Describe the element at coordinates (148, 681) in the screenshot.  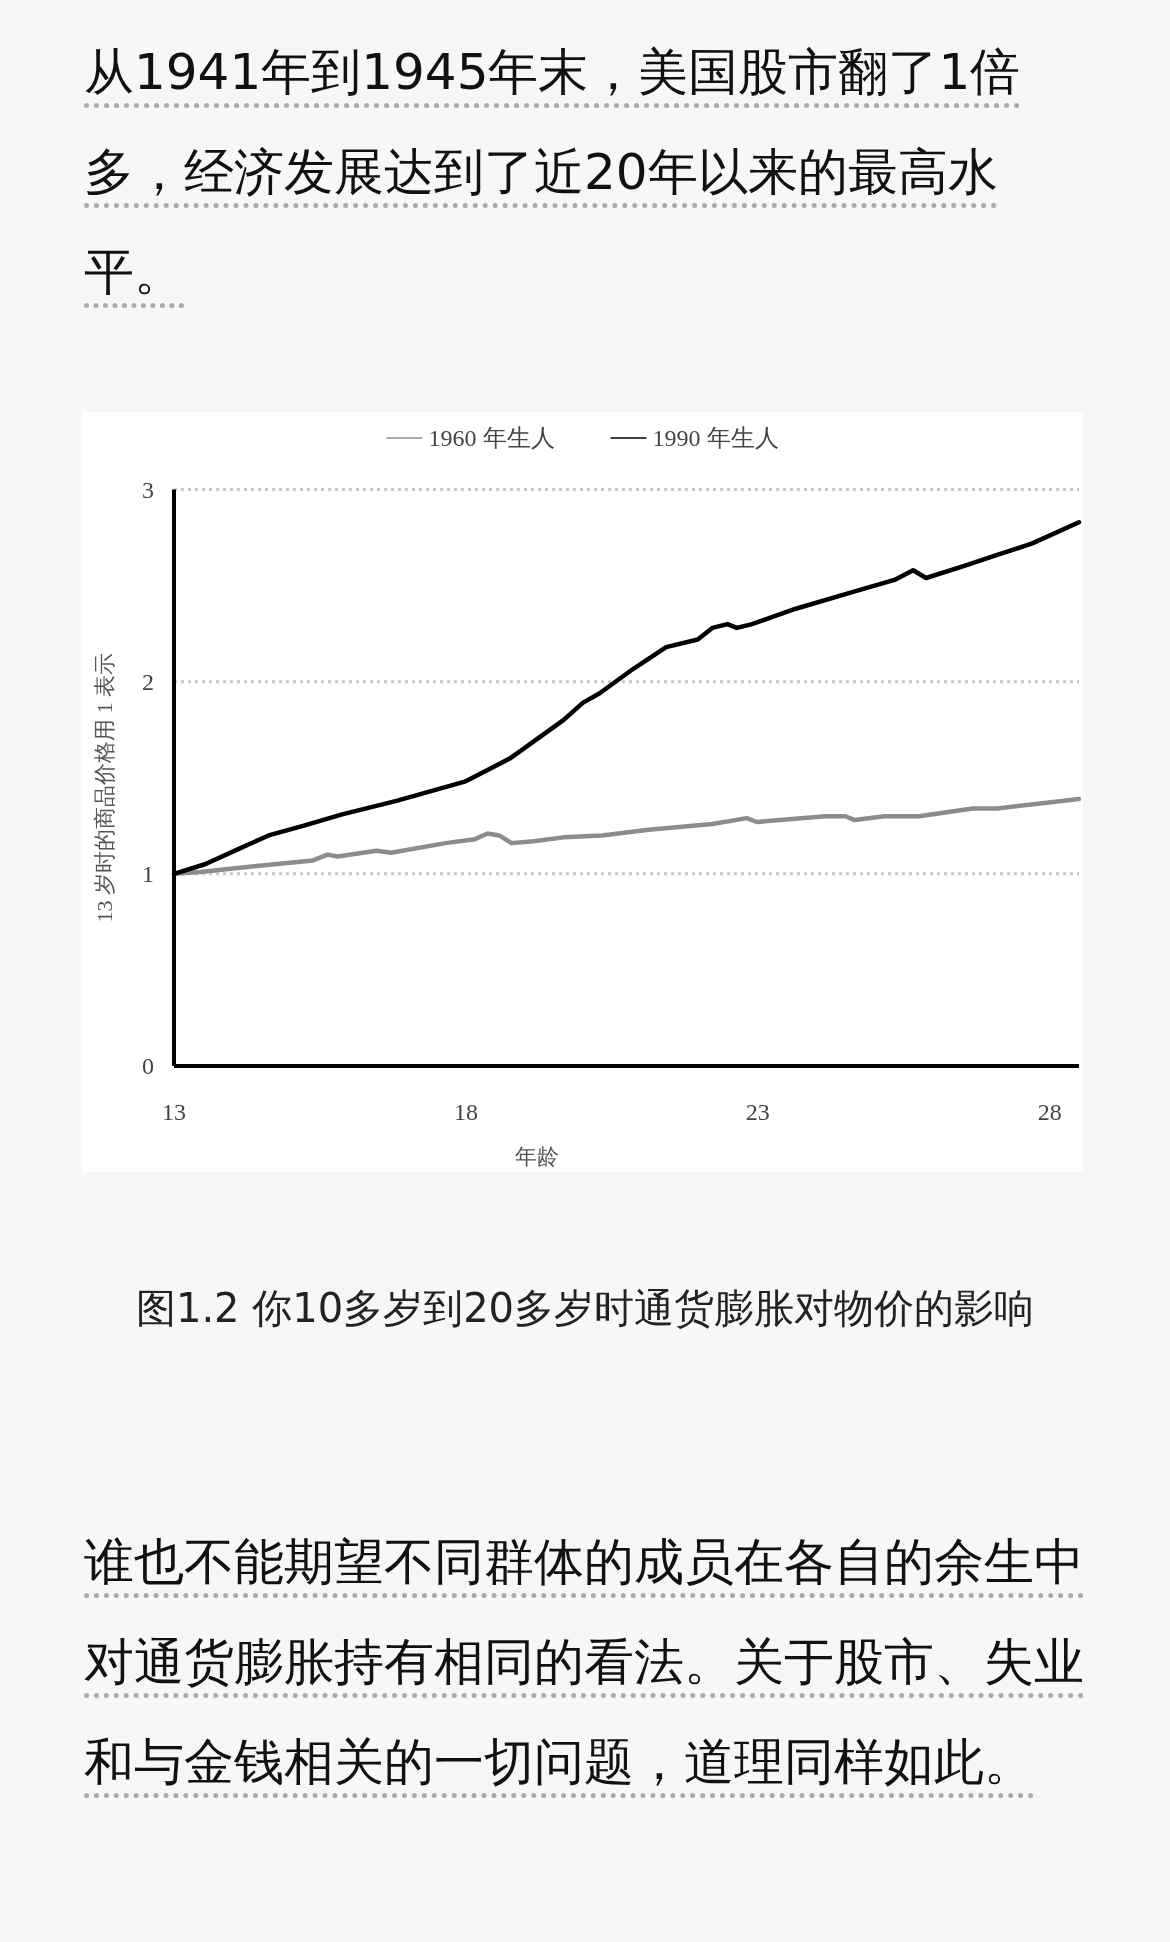
I see `y-tick-label: 2` at that location.